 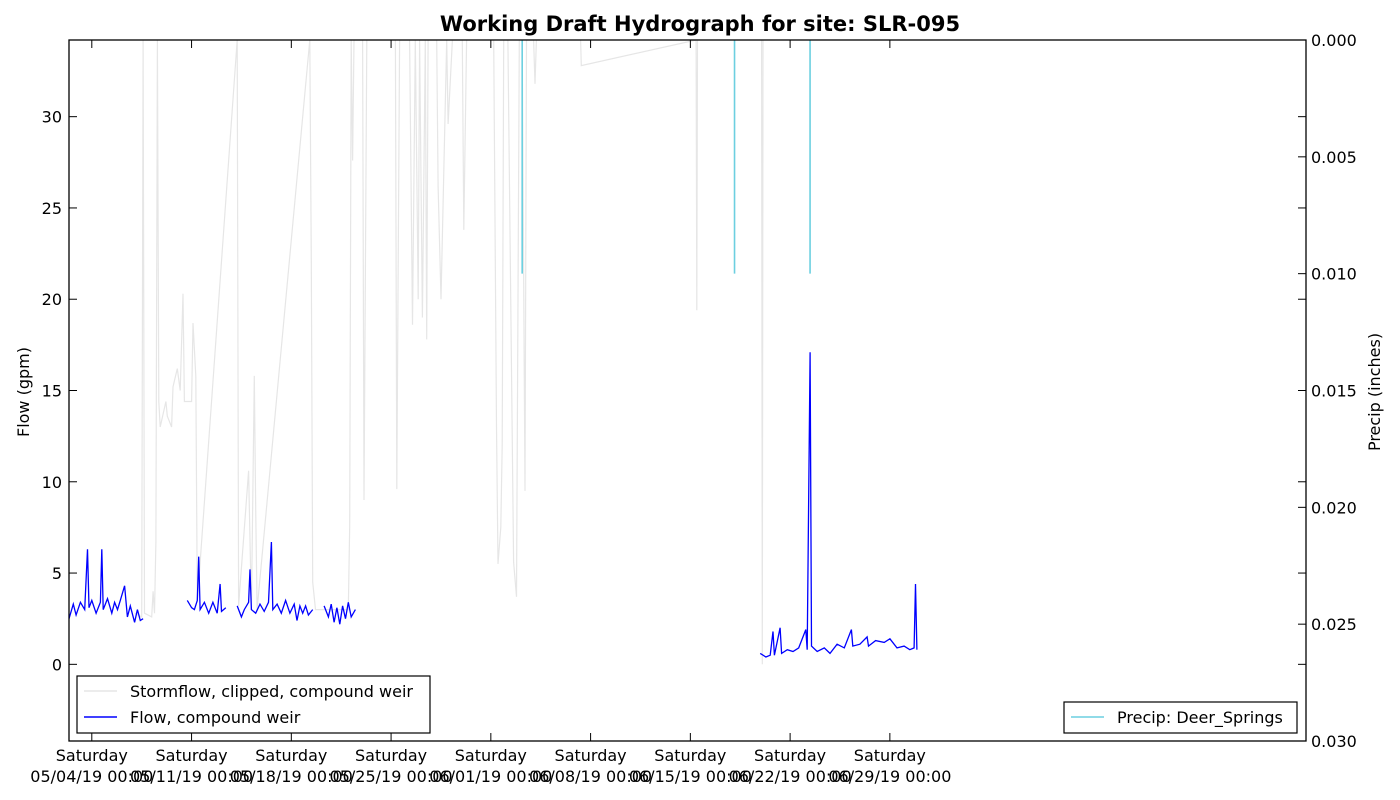 I want to click on y-tick-label: 20, so click(x=52, y=299).